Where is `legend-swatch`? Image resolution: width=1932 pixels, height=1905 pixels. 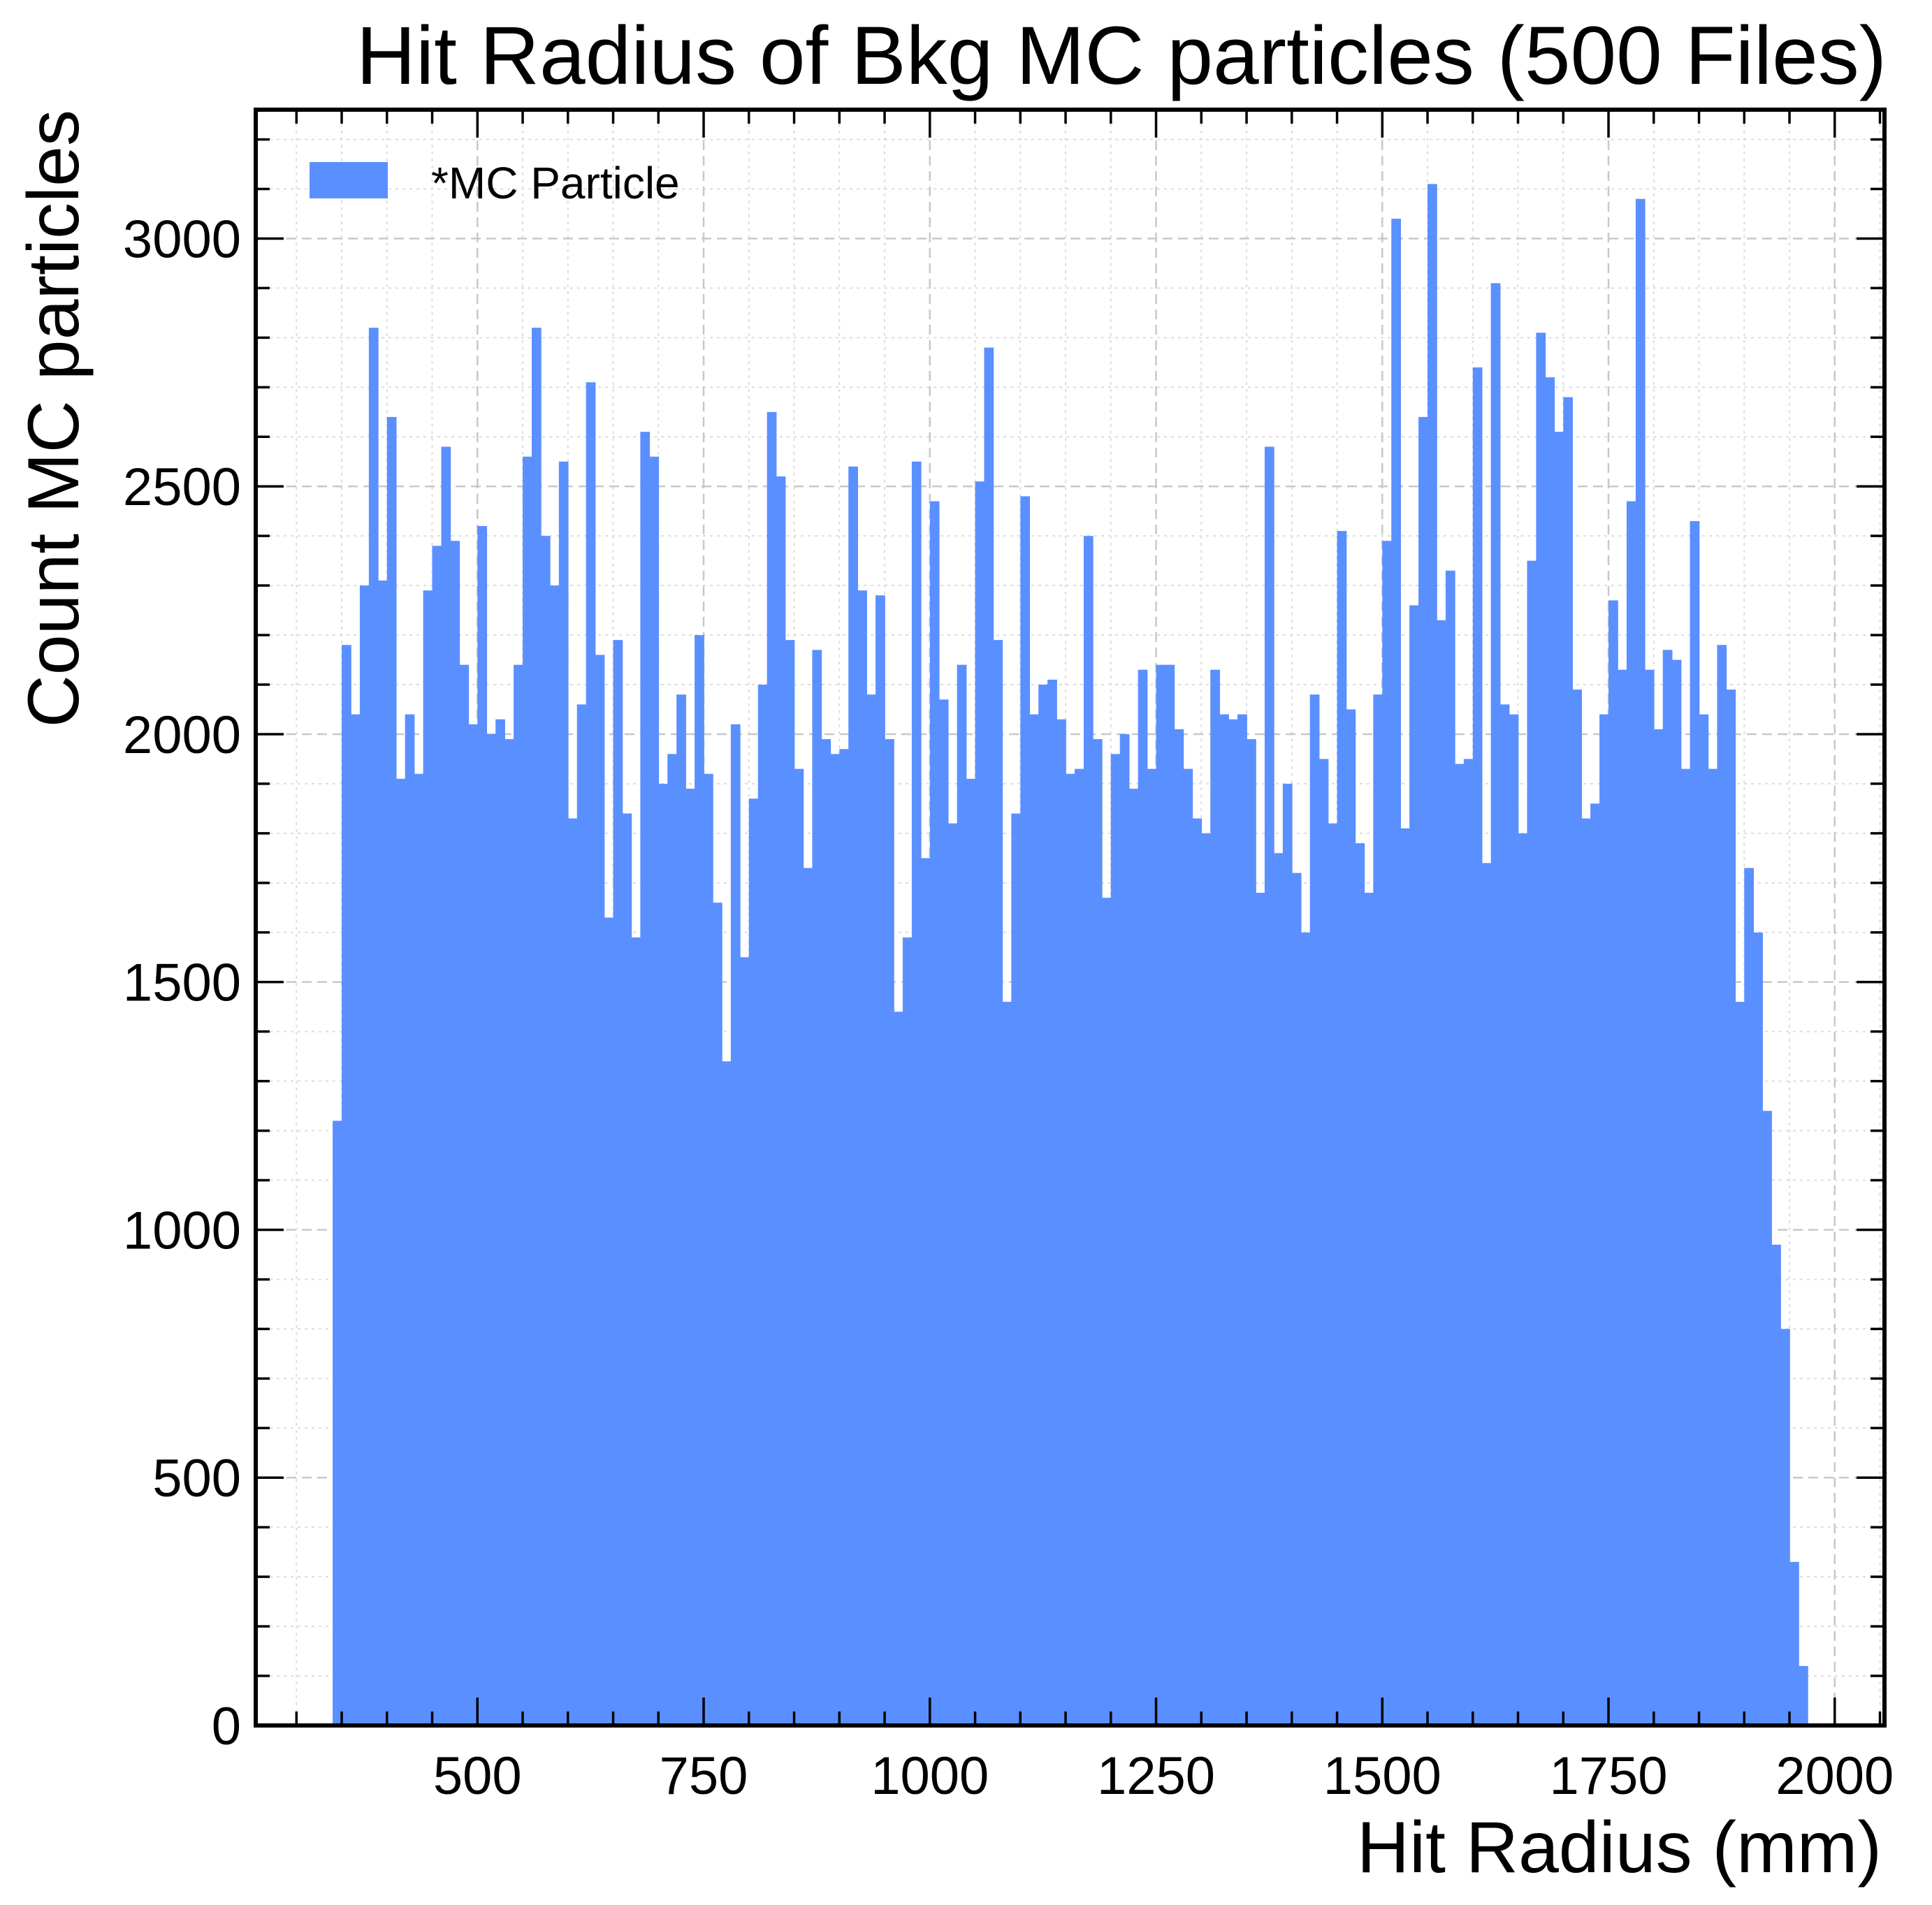
legend-swatch is located at coordinates (349, 180).